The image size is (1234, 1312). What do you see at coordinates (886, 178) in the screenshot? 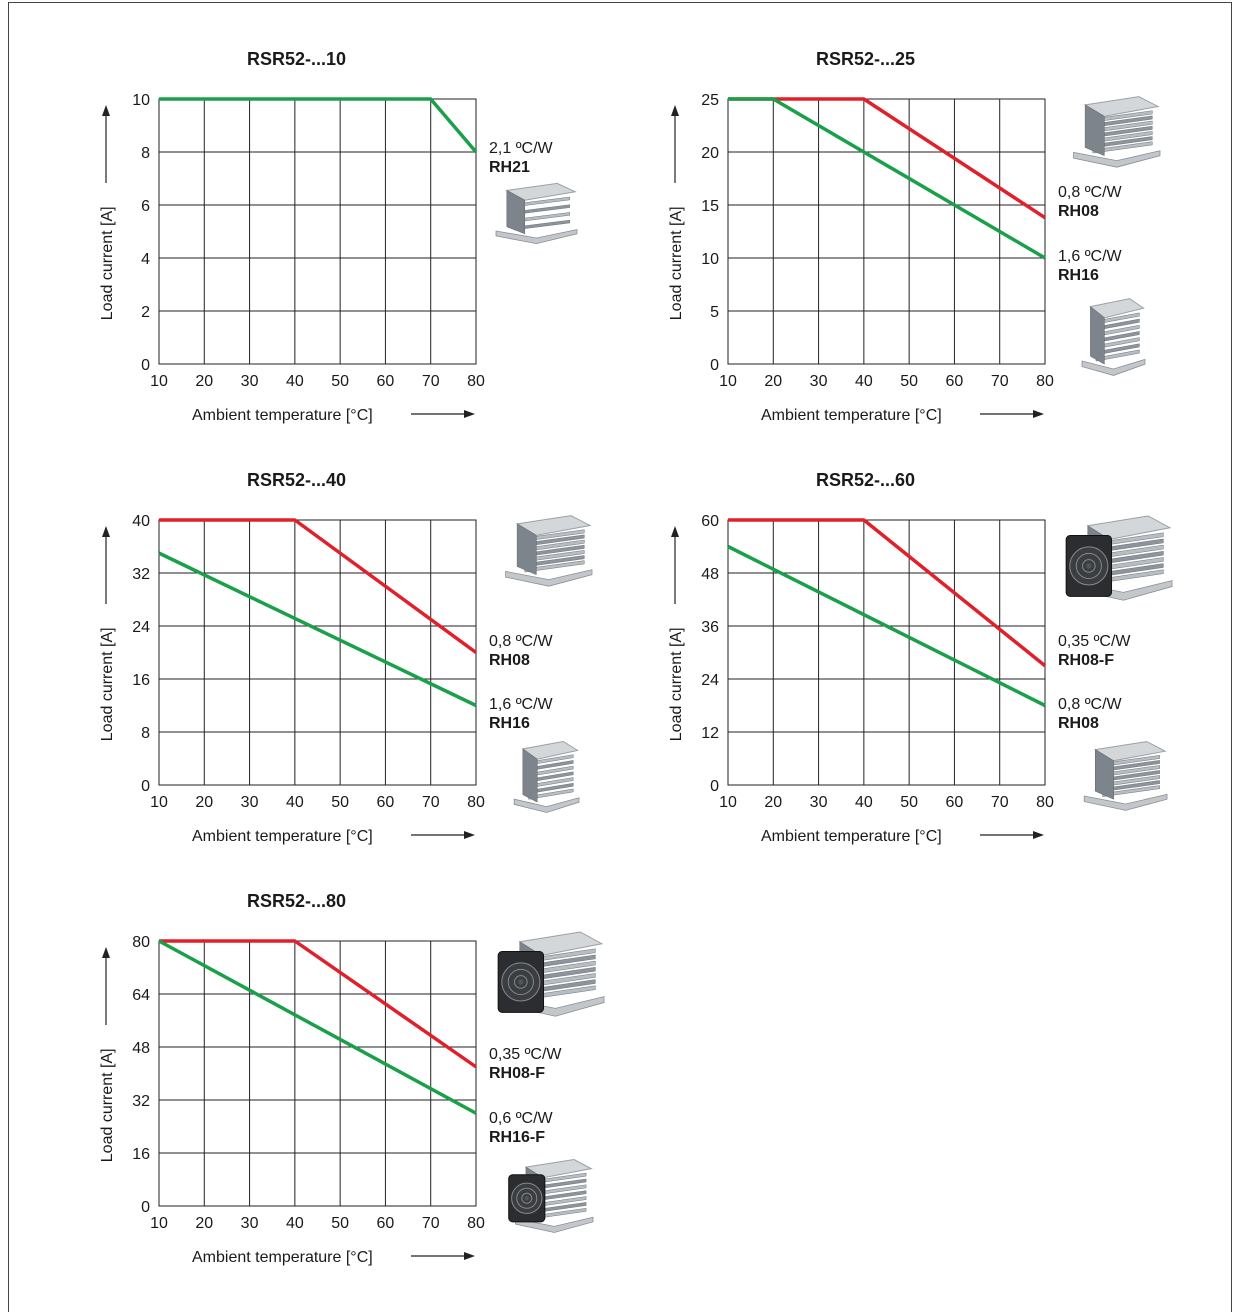
I see `series-line-rh16` at bounding box center [886, 178].